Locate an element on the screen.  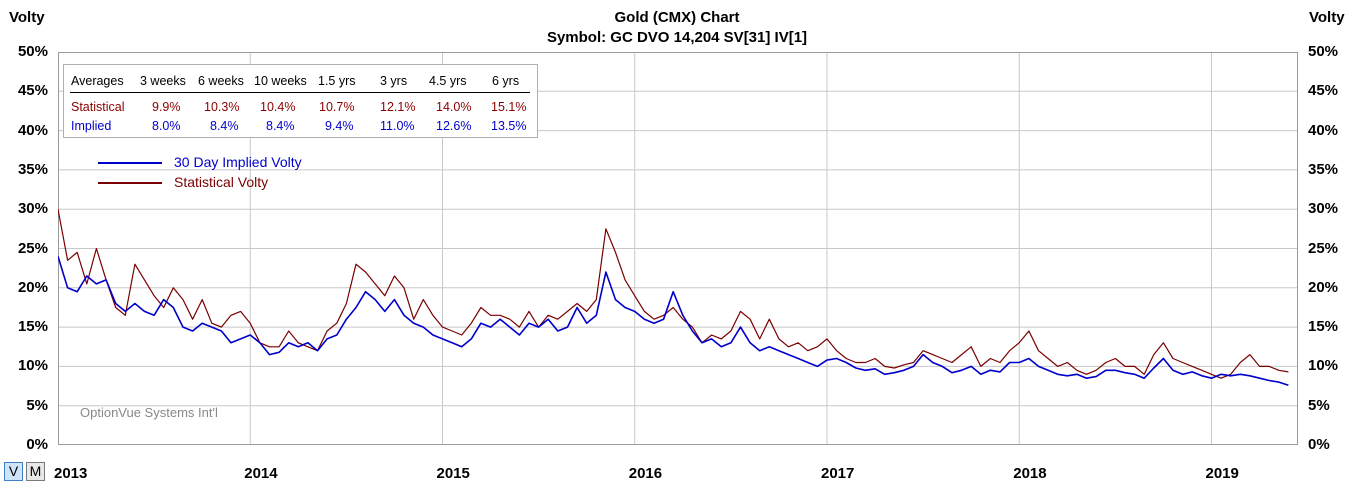
x-tick-label: 2018 is located at coordinates (1030, 473).